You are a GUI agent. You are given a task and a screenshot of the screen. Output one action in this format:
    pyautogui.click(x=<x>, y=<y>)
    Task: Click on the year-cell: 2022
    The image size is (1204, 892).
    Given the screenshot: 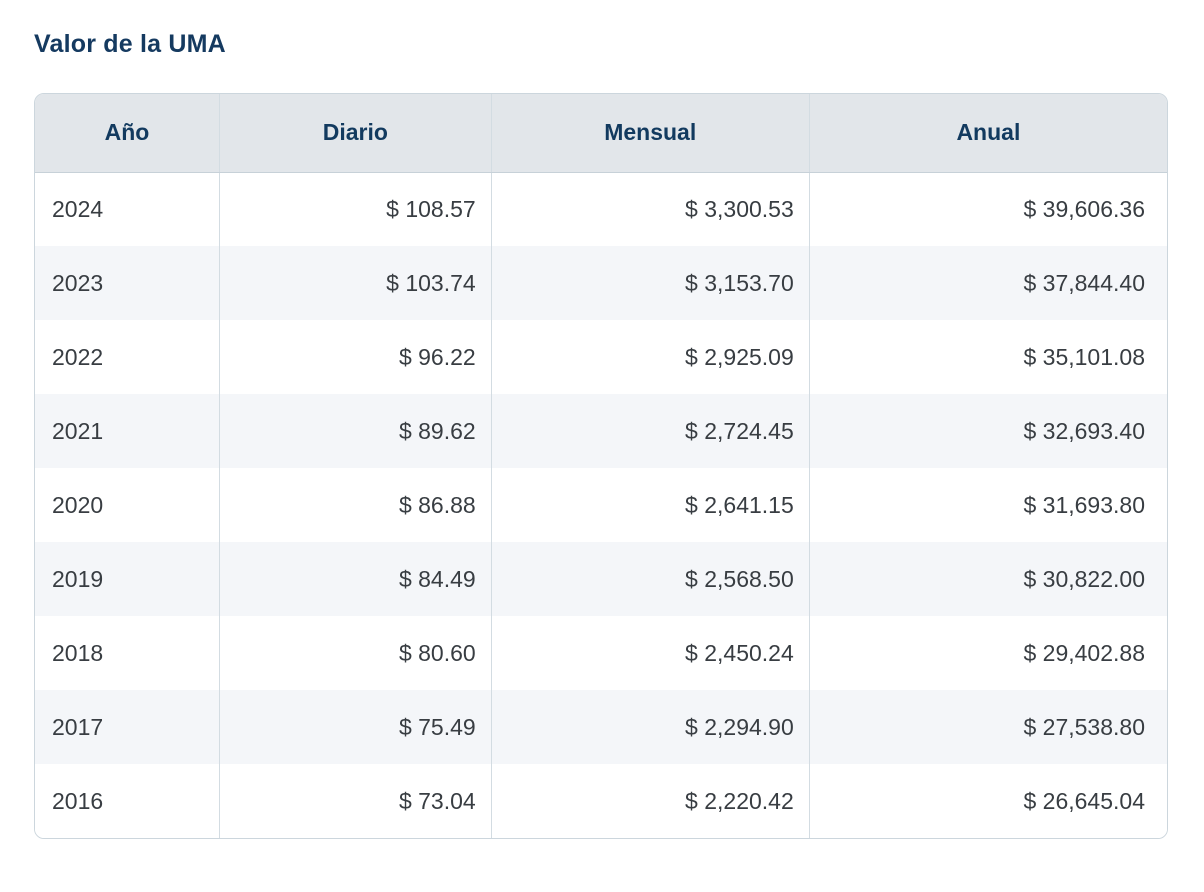 What is the action you would take?
    pyautogui.click(x=127, y=357)
    